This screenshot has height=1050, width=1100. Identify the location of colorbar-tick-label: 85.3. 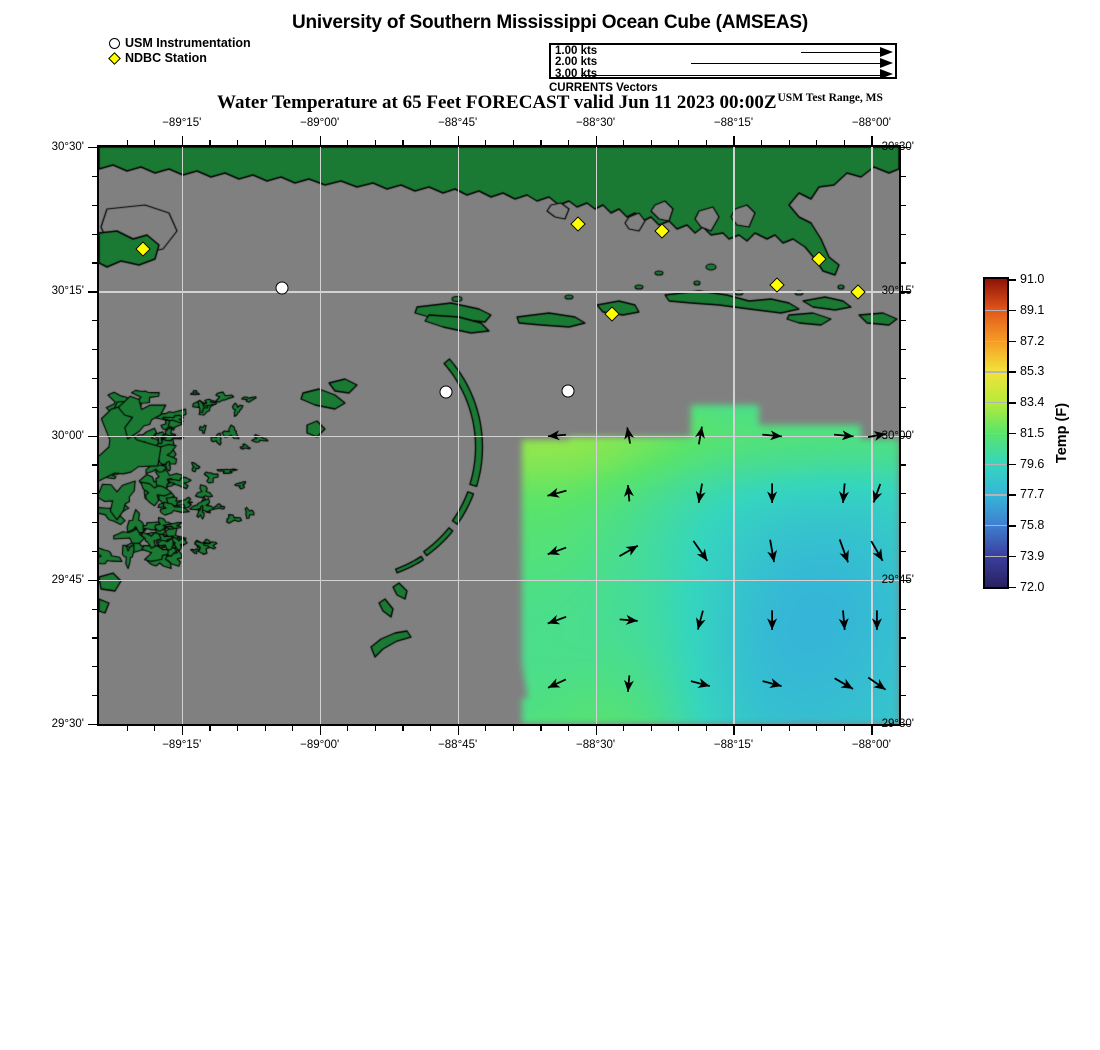
(1032, 371).